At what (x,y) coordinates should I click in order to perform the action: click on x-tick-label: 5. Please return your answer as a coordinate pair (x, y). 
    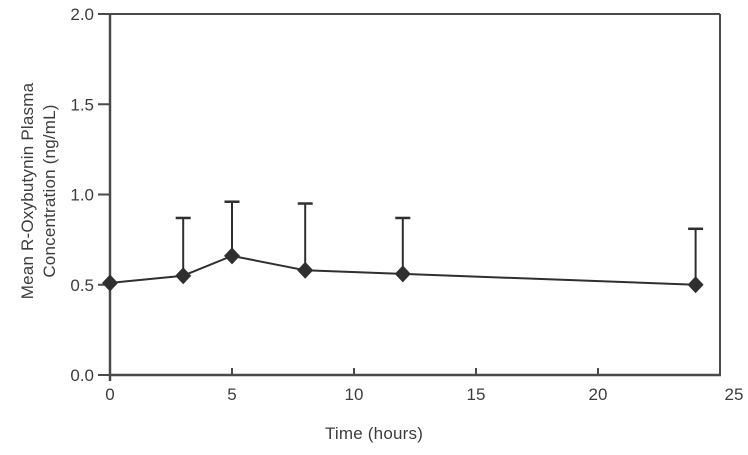
    Looking at the image, I should click on (231, 394).